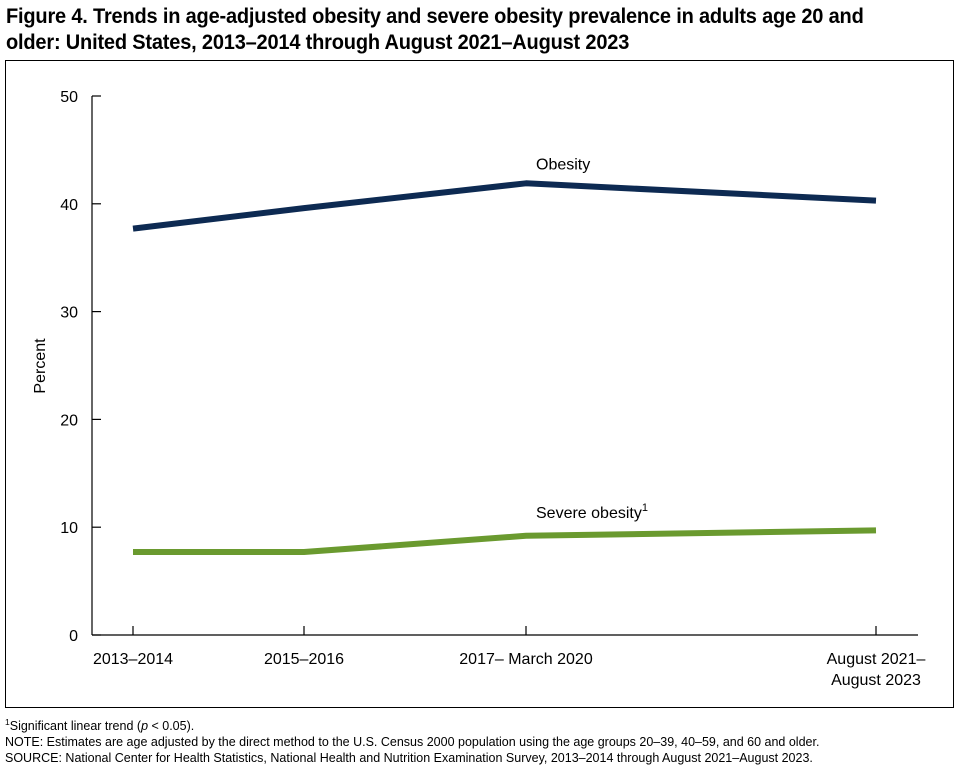 The height and width of the screenshot is (768, 960). I want to click on x-tick-label: August 2021–, so click(876, 659).